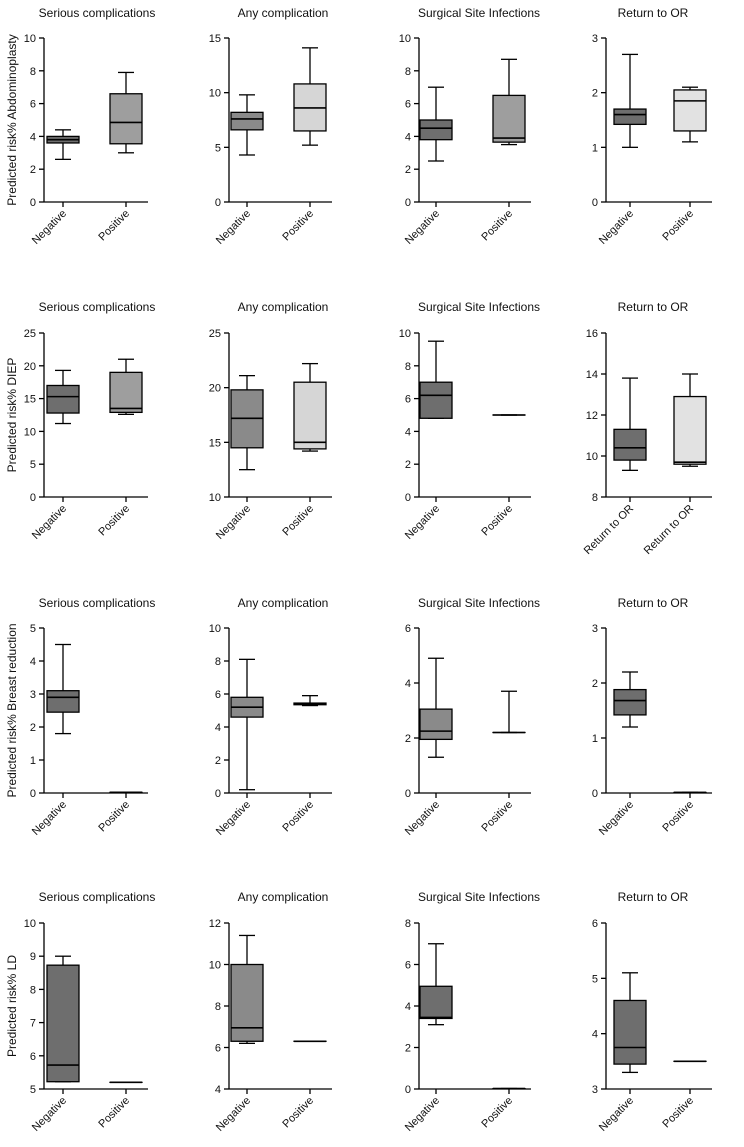 The width and height of the screenshot is (744, 1147). What do you see at coordinates (614, 467) in the screenshot?
I see `box-plot-negative: Return to OR` at bounding box center [614, 467].